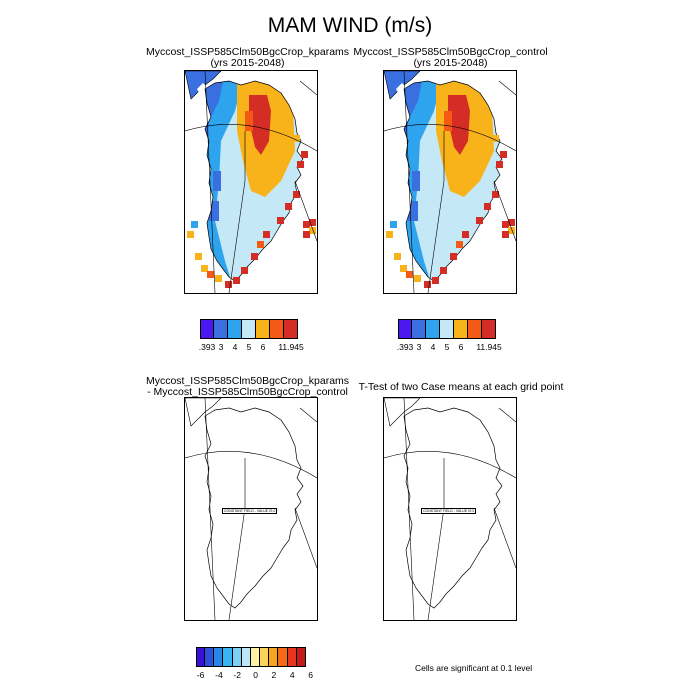 The width and height of the screenshot is (700, 700). What do you see at coordinates (200, 675) in the screenshot?
I see `colorbar-tick-label: -6` at bounding box center [200, 675].